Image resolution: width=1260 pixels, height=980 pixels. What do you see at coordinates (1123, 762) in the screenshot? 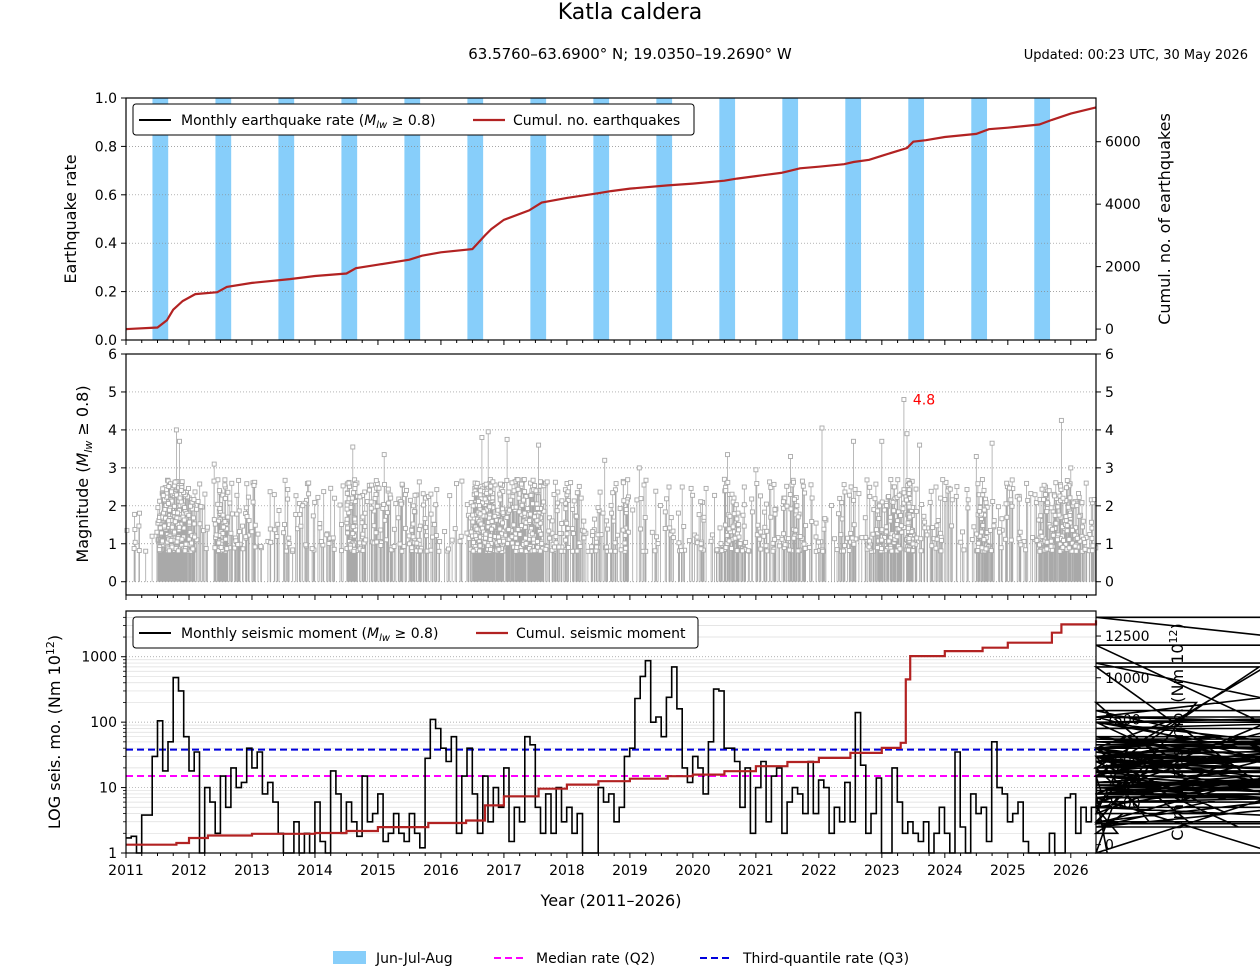
I see `y-right-tick-label: 5000` at bounding box center [1123, 762].